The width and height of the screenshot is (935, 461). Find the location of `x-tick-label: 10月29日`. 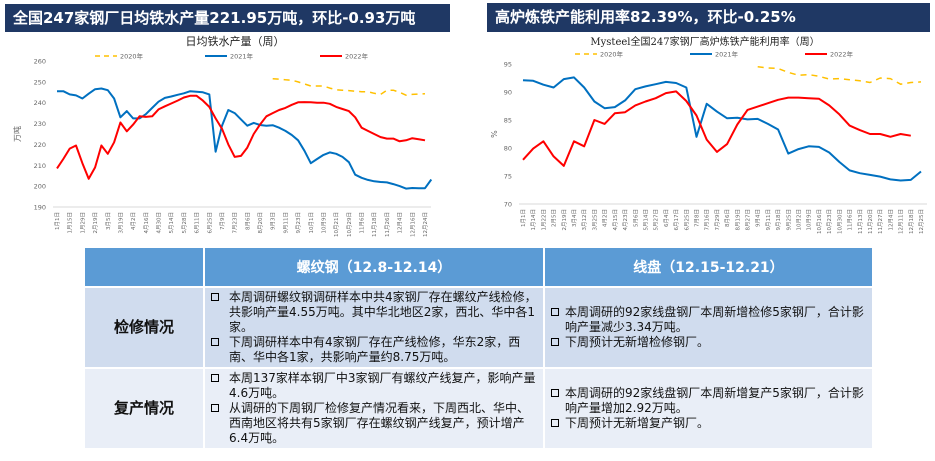

x-tick-label: 10月29日 is located at coordinates (349, 224).